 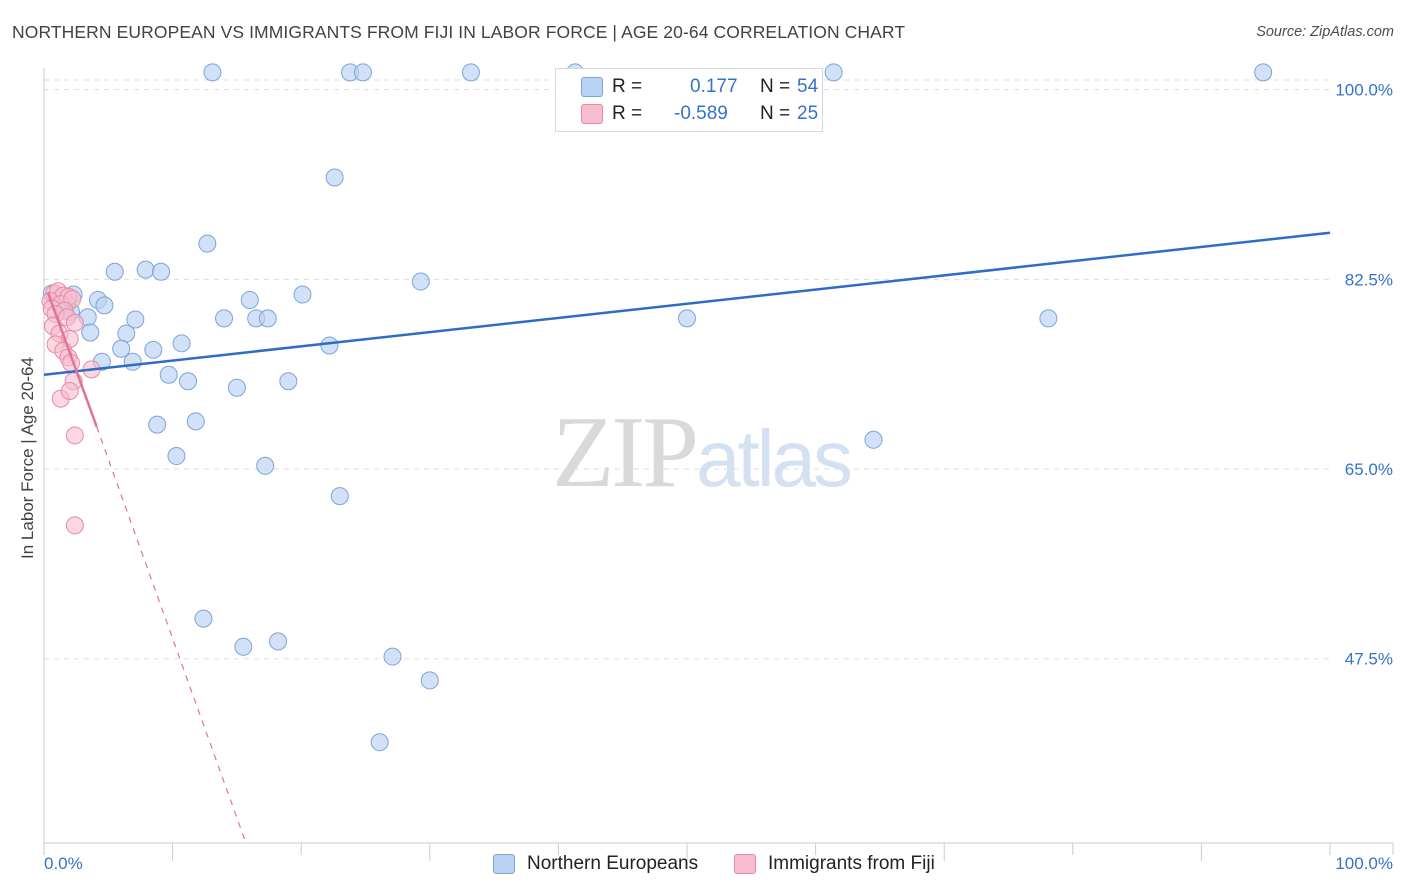 I want to click on watermark-zip: ZIP, so click(x=625, y=452).